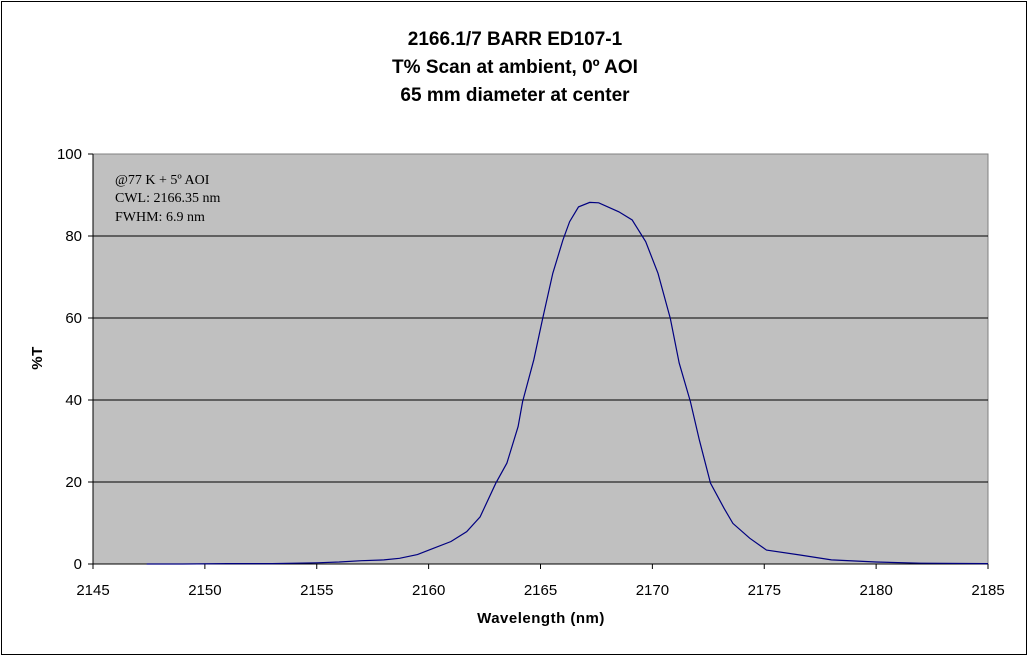 Image resolution: width=1030 pixels, height=658 pixels. Describe the element at coordinates (73, 482) in the screenshot. I see `y-tick-label: 20` at that location.